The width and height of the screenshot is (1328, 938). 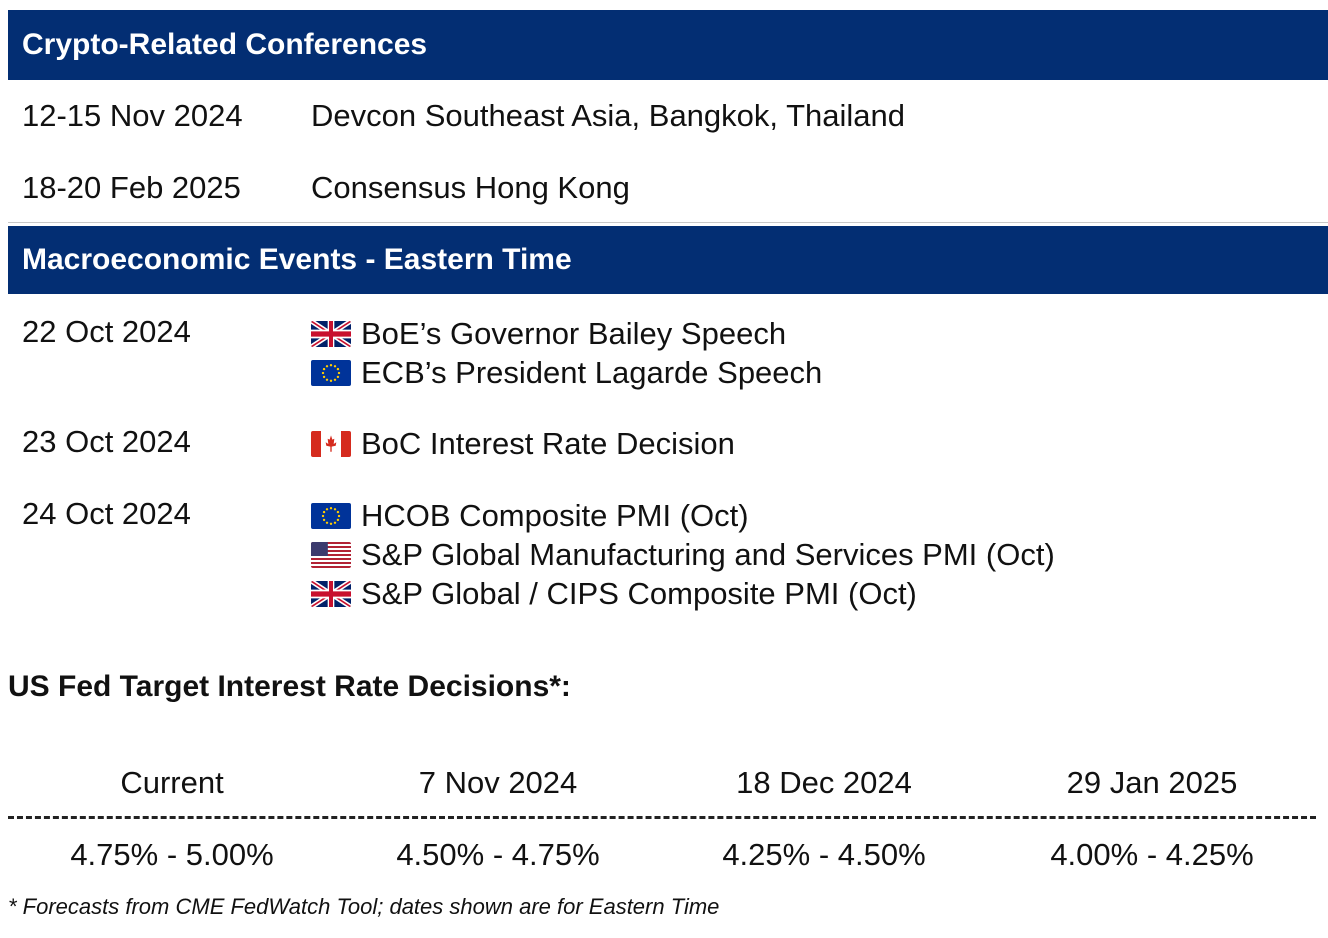 I want to click on fed-rate-value: 4.00% - 4.25%, so click(x=1152, y=854).